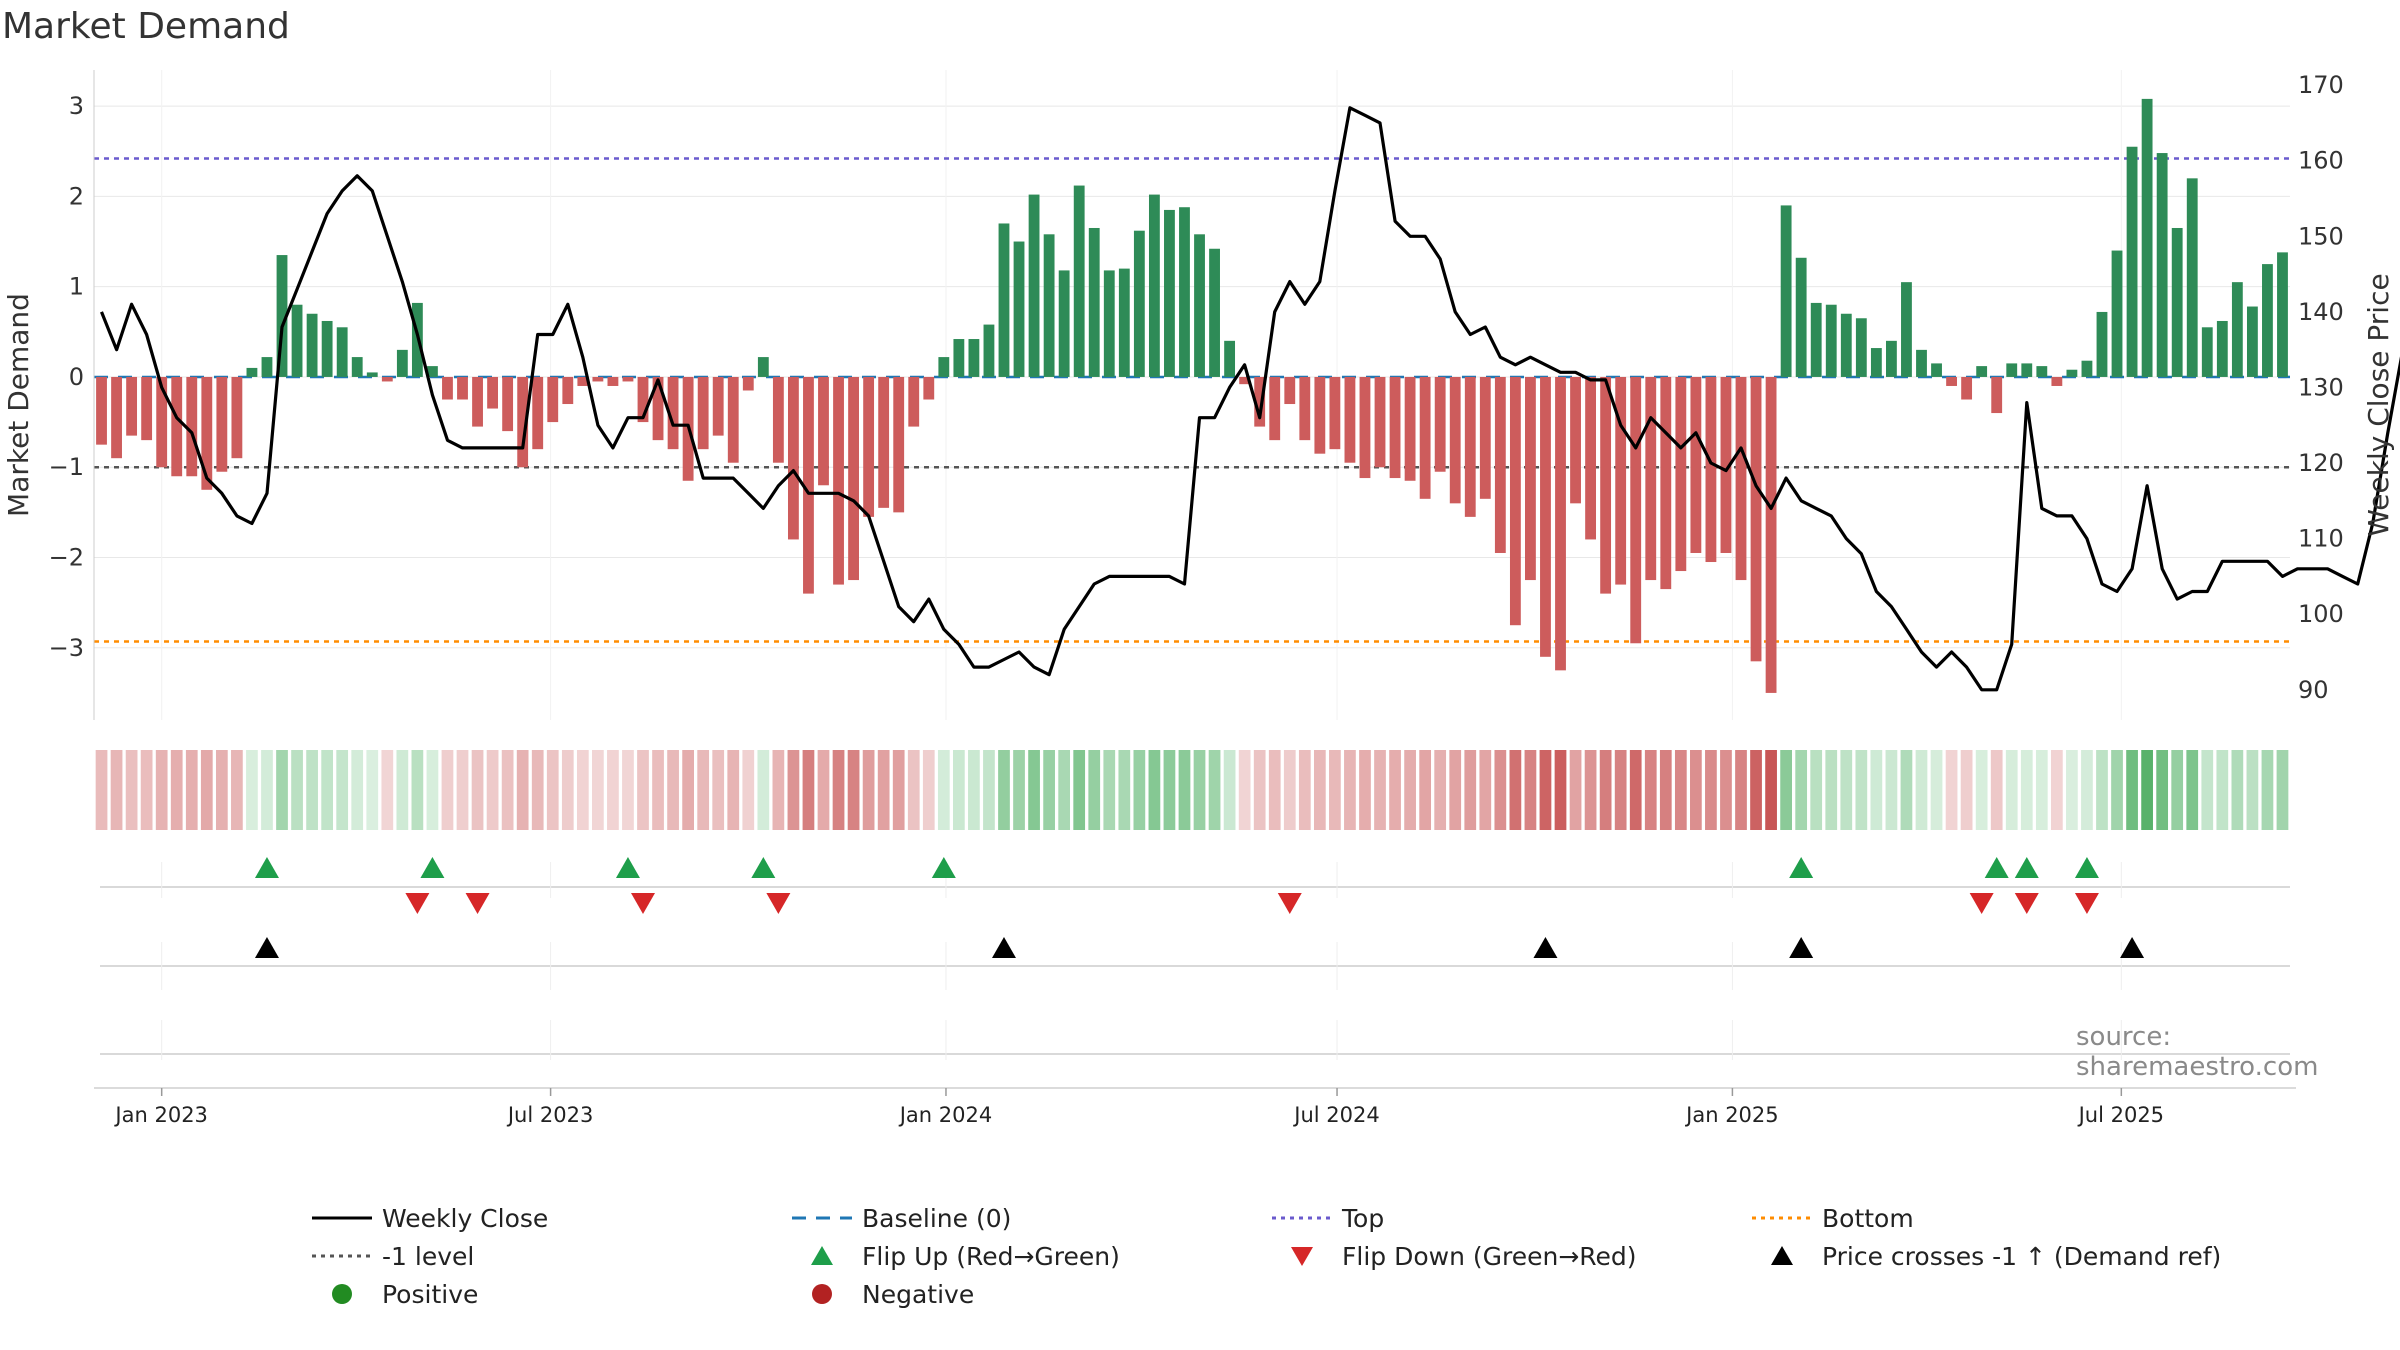  Describe the element at coordinates (1489, 1256) in the screenshot. I see `legend-flip-down-label: Flip Down (Green→Red)` at that location.